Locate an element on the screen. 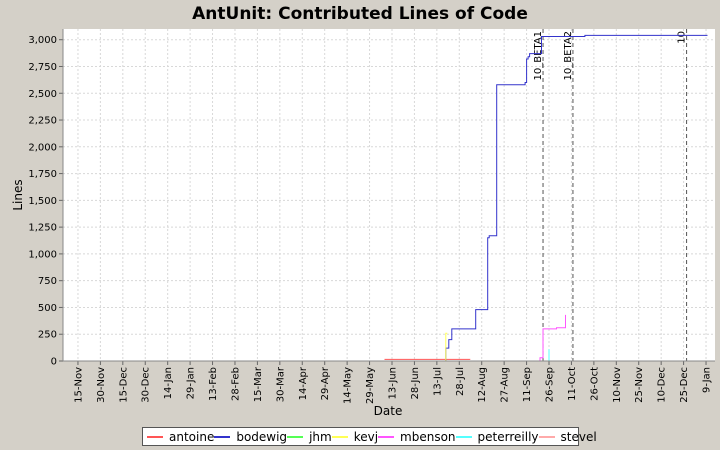 The width and height of the screenshot is (720, 450). x-tick-label: 10-Dec is located at coordinates (662, 385).